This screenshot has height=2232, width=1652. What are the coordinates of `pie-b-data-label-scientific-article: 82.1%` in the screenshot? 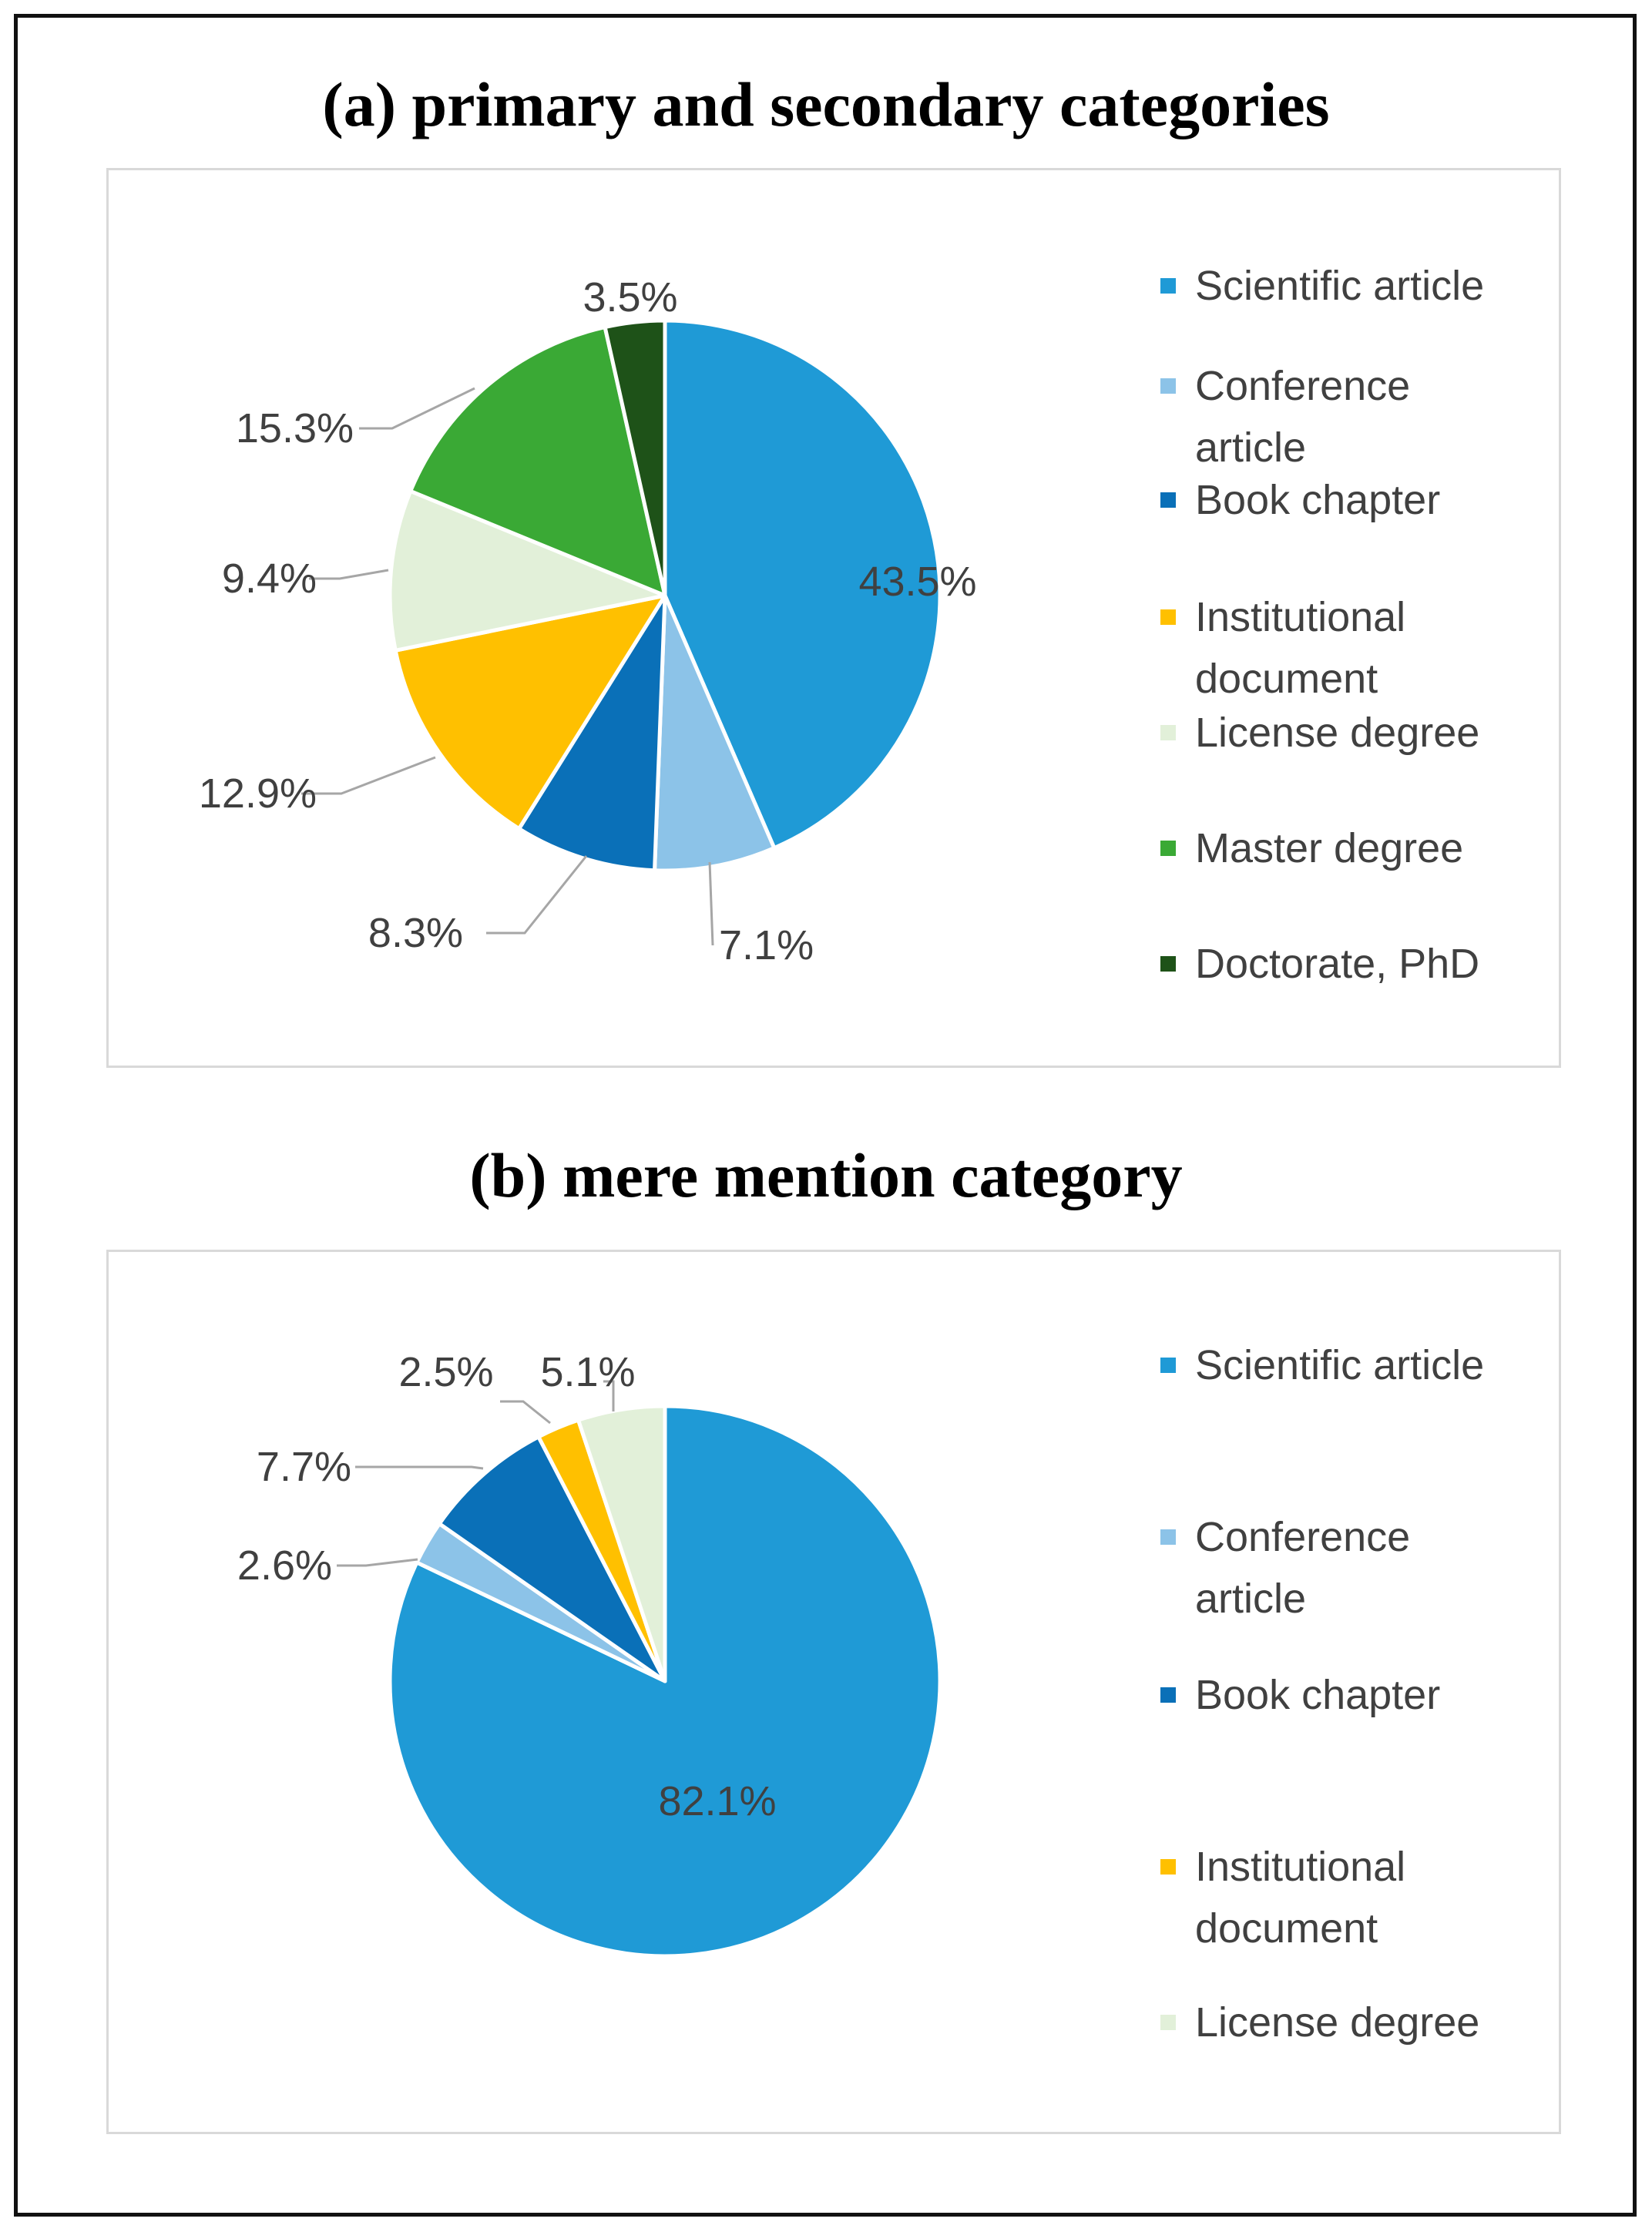 It's located at (717, 1801).